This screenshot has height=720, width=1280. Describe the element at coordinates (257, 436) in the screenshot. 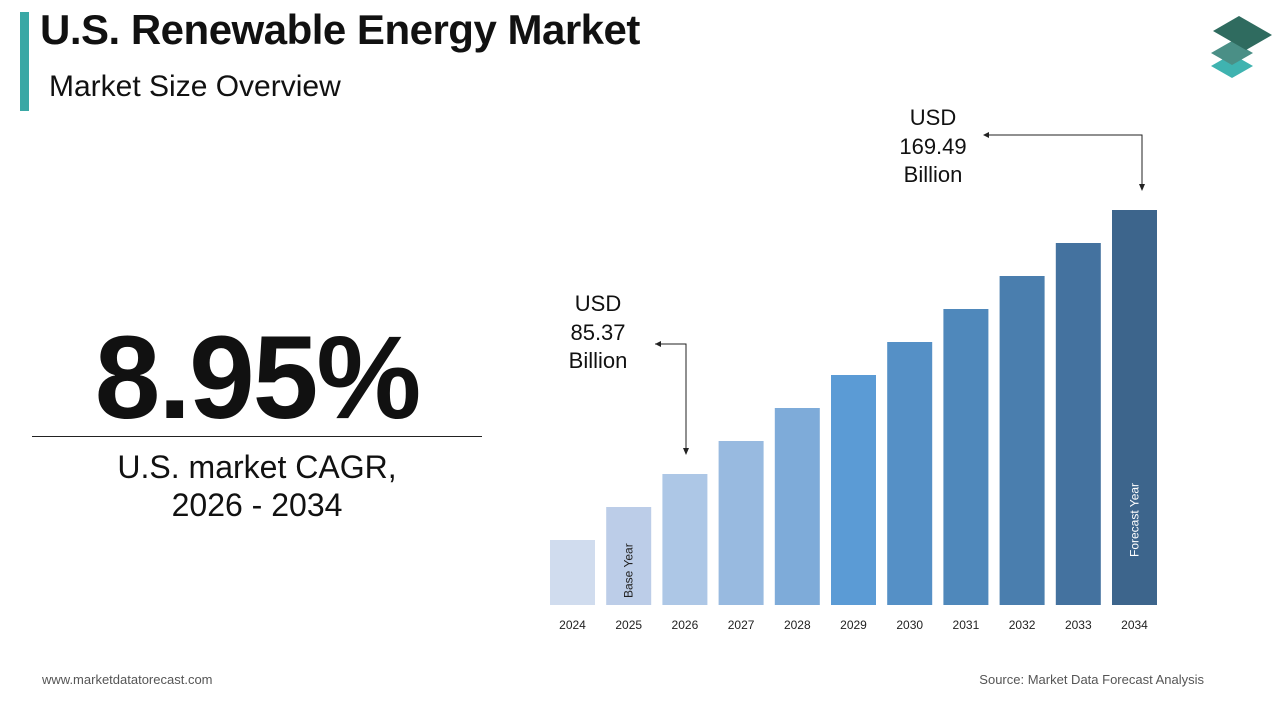

I see `divider` at that location.